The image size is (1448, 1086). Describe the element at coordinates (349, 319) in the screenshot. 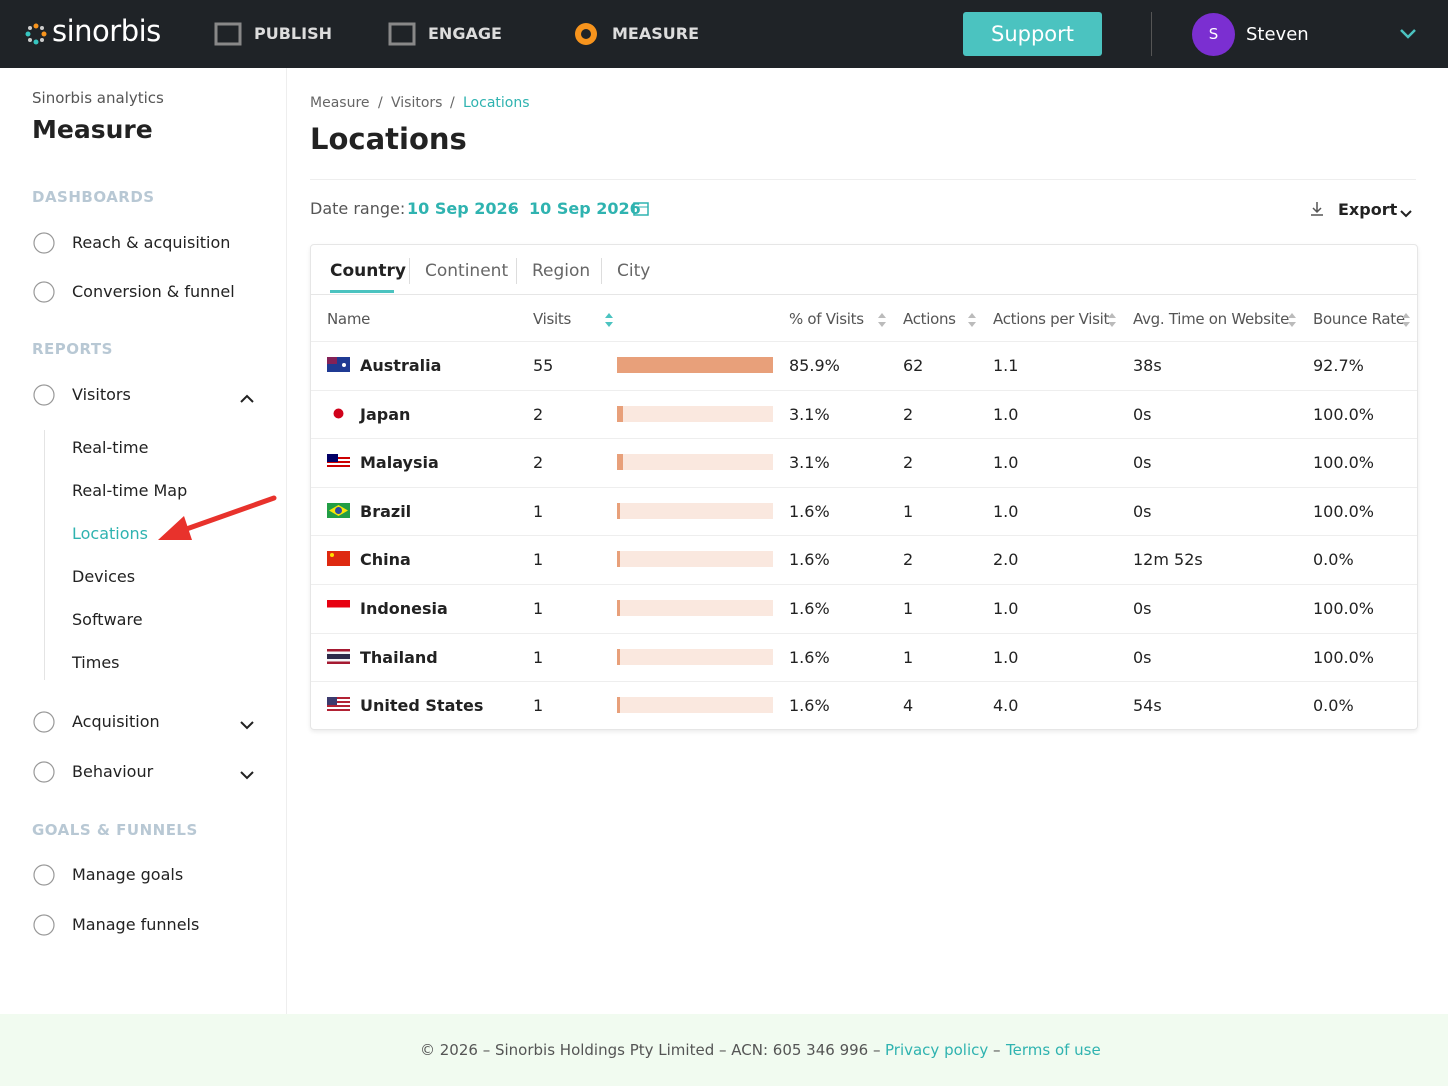

I see `column-header: Name` at that location.